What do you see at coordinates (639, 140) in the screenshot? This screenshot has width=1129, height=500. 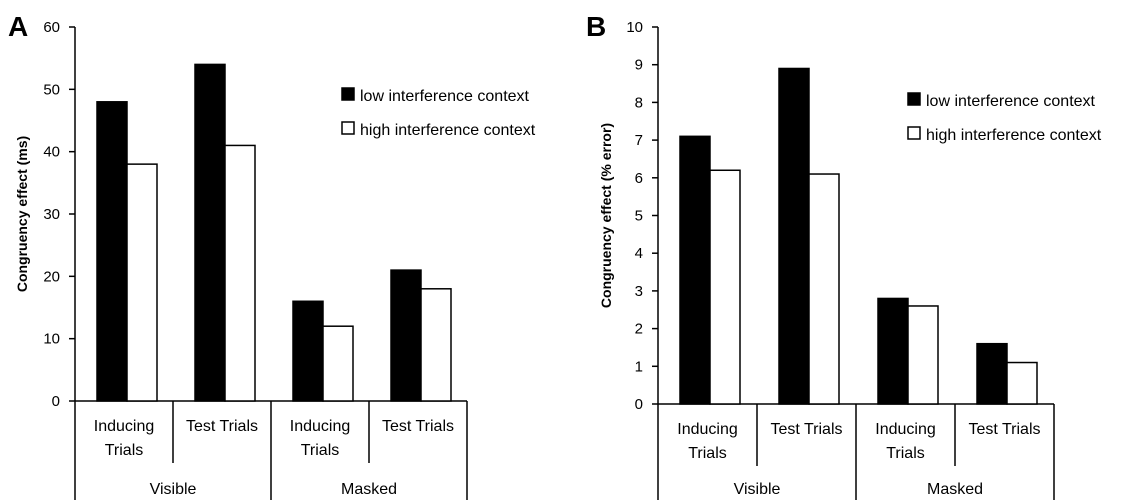 I see `y-tick-label: 7` at bounding box center [639, 140].